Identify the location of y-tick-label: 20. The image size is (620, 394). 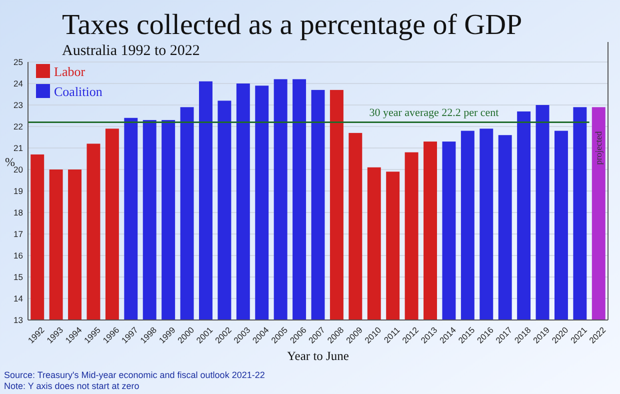
(19, 169).